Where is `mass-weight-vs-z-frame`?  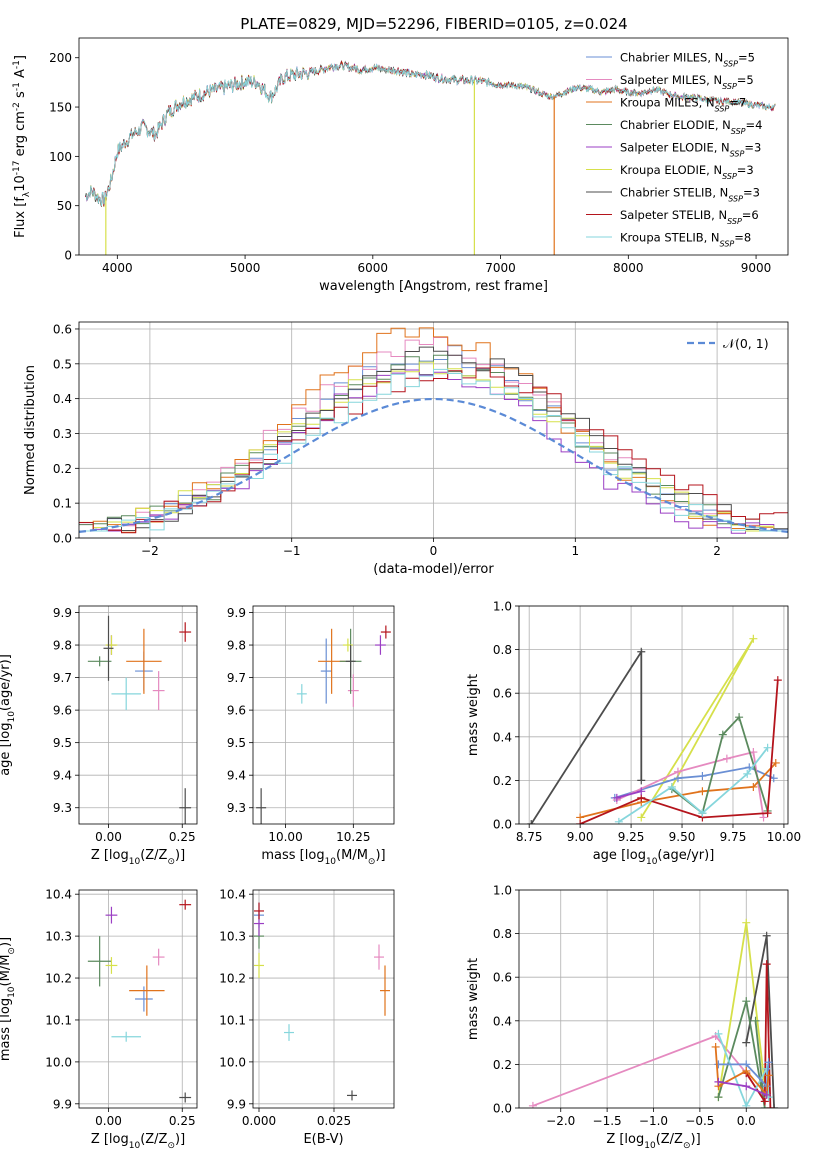
mass-weight-vs-z-frame is located at coordinates (653, 999).